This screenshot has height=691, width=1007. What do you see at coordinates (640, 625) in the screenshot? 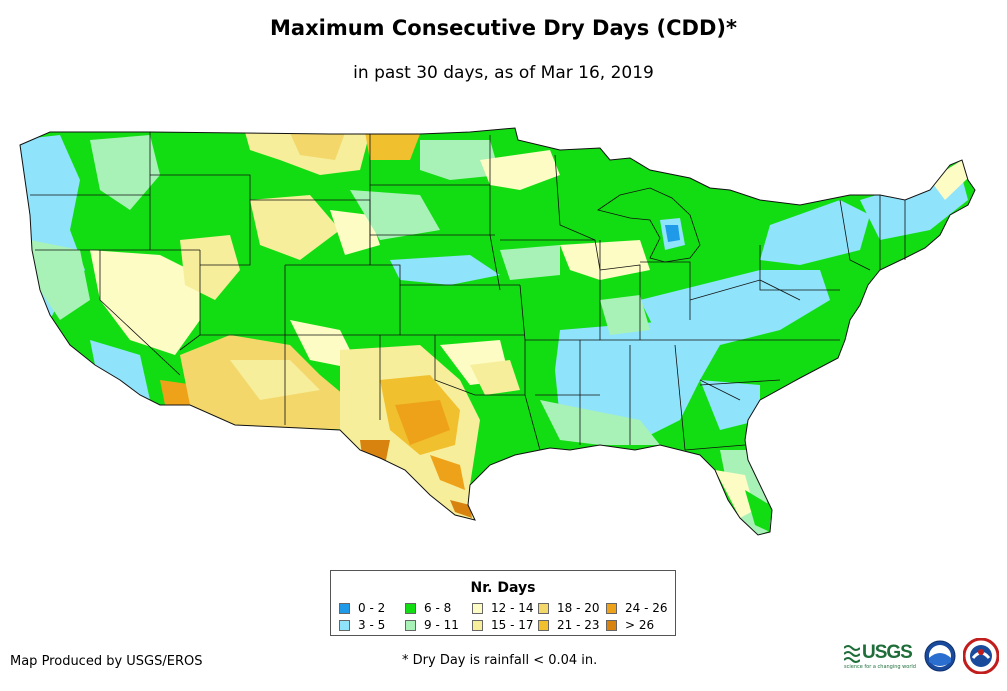
I see `legend-label: > 26` at bounding box center [640, 625].